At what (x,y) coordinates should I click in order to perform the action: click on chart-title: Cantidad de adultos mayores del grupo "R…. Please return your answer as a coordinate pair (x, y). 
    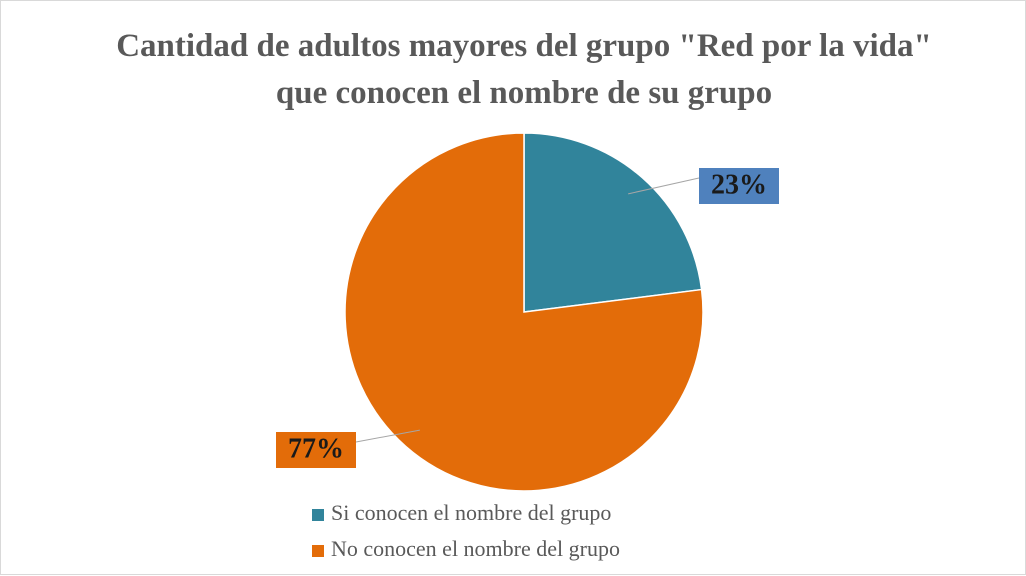
    Looking at the image, I should click on (532, 69).